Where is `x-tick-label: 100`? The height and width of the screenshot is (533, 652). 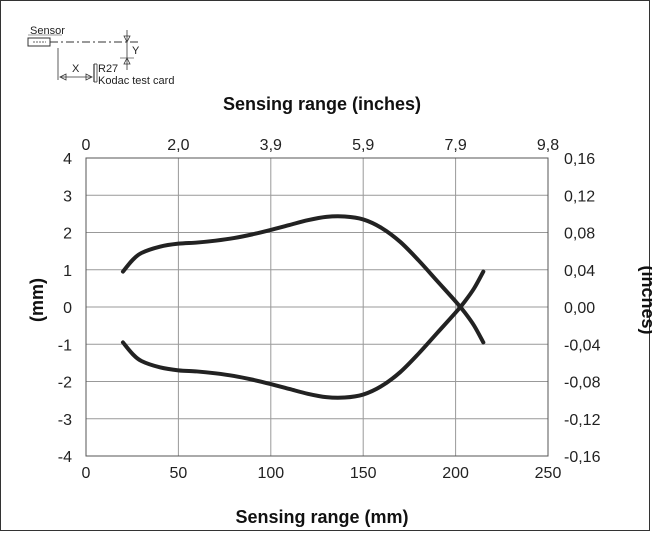
x-tick-label: 100 is located at coordinates (270, 473).